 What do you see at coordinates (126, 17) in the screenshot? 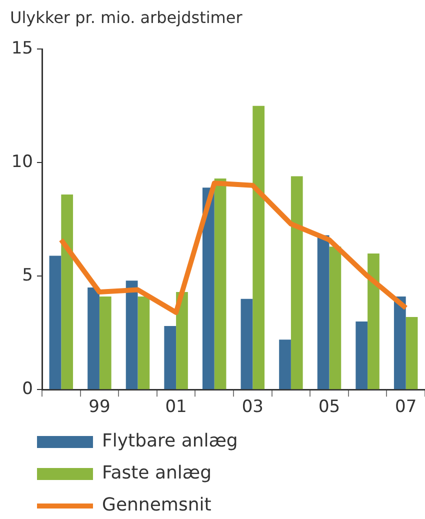
I see `y-axis-title: Ulykker pr. mio. arbejdstimer` at bounding box center [126, 17].